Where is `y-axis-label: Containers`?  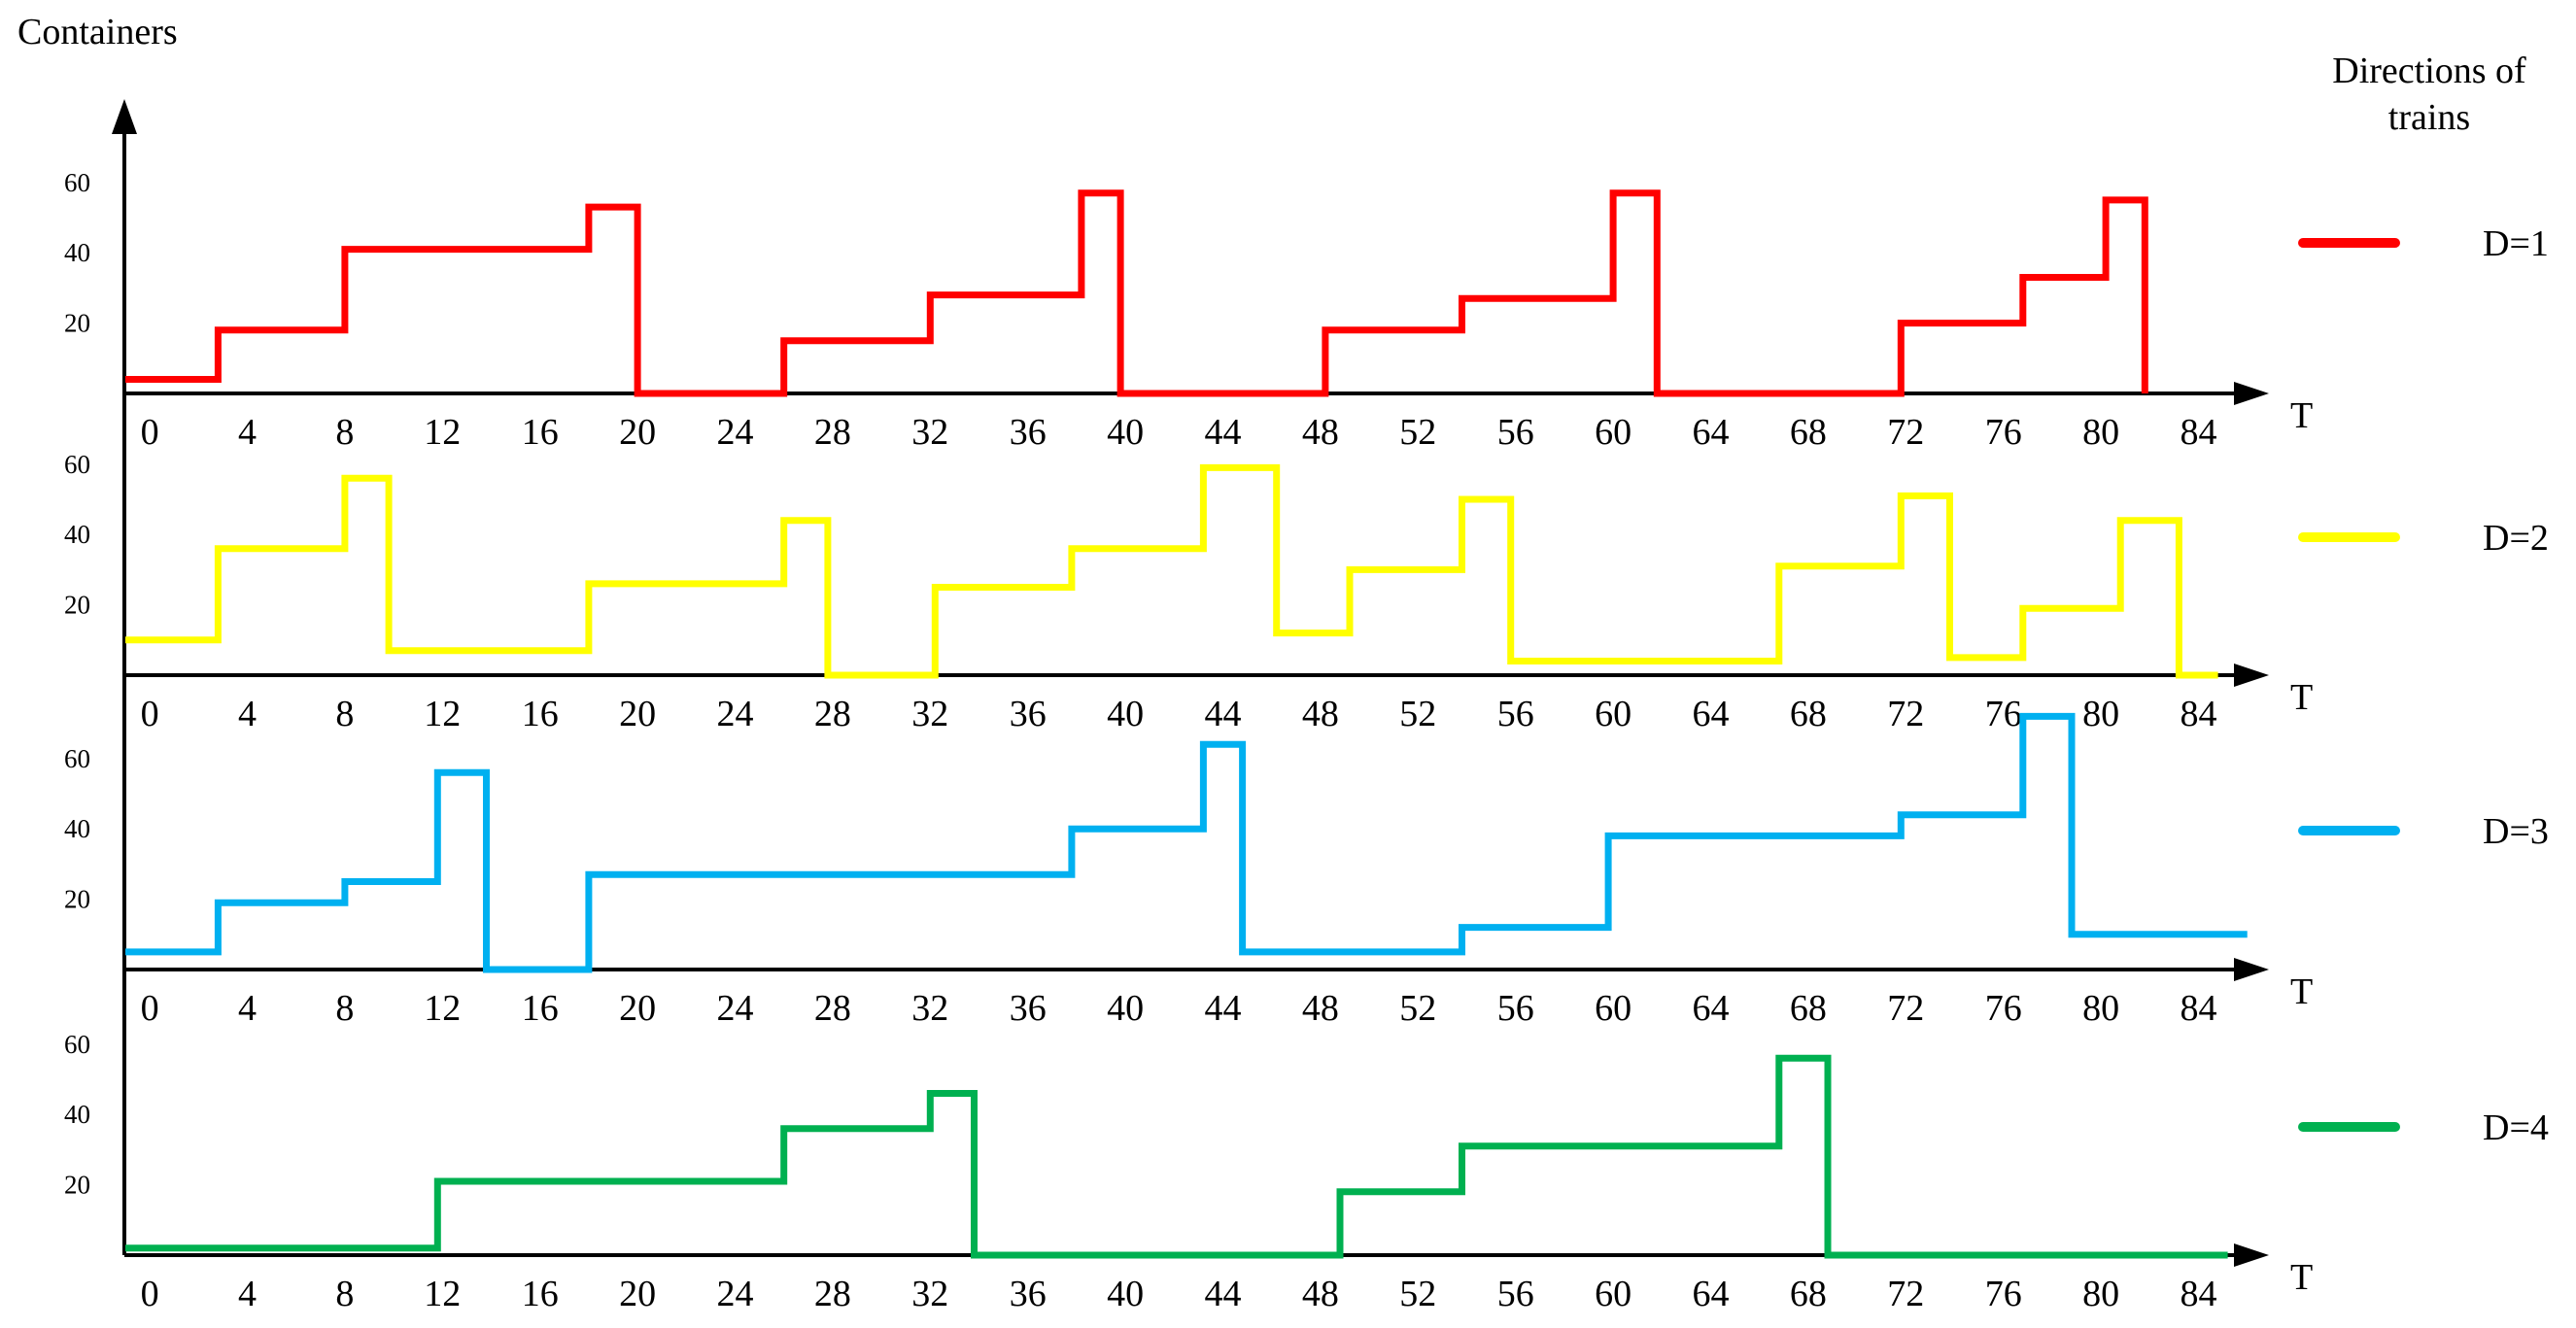 y-axis-label: Containers is located at coordinates (97, 32).